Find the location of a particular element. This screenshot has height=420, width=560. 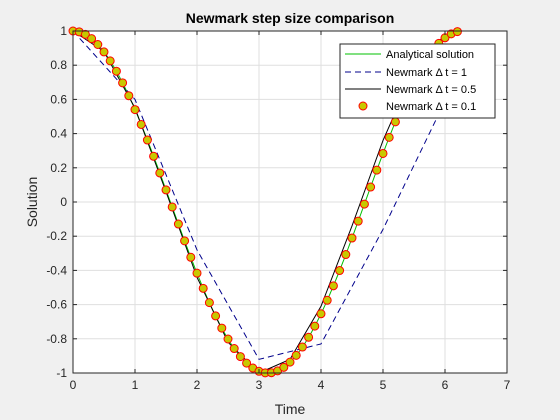

x-tick-label: 1 is located at coordinates (135, 385).